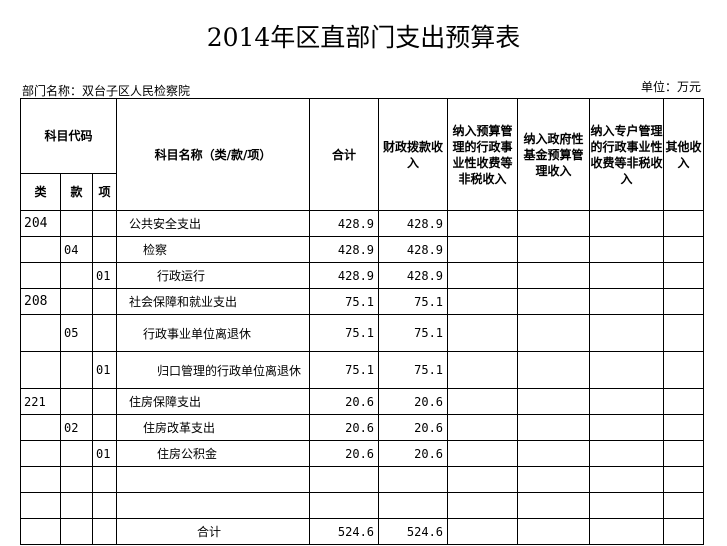  I want to click on cell-name: 社会保障和就业支出, so click(213, 301).